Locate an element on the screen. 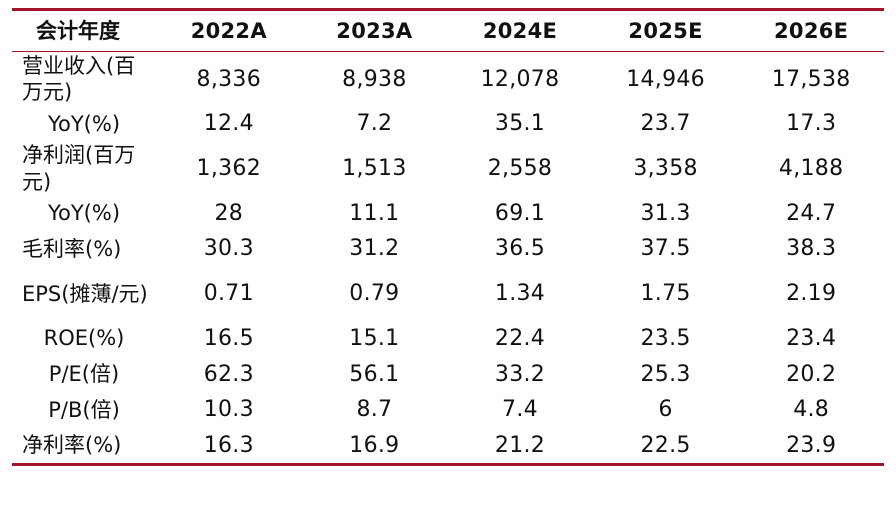 This screenshot has height=526, width=896. table-cell: 16.5 is located at coordinates (228, 339).